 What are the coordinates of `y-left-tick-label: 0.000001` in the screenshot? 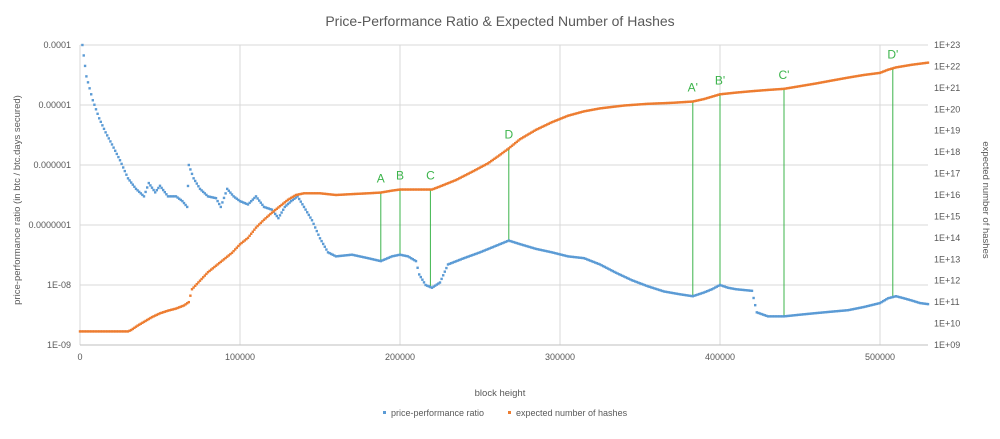 It's located at (52, 165).